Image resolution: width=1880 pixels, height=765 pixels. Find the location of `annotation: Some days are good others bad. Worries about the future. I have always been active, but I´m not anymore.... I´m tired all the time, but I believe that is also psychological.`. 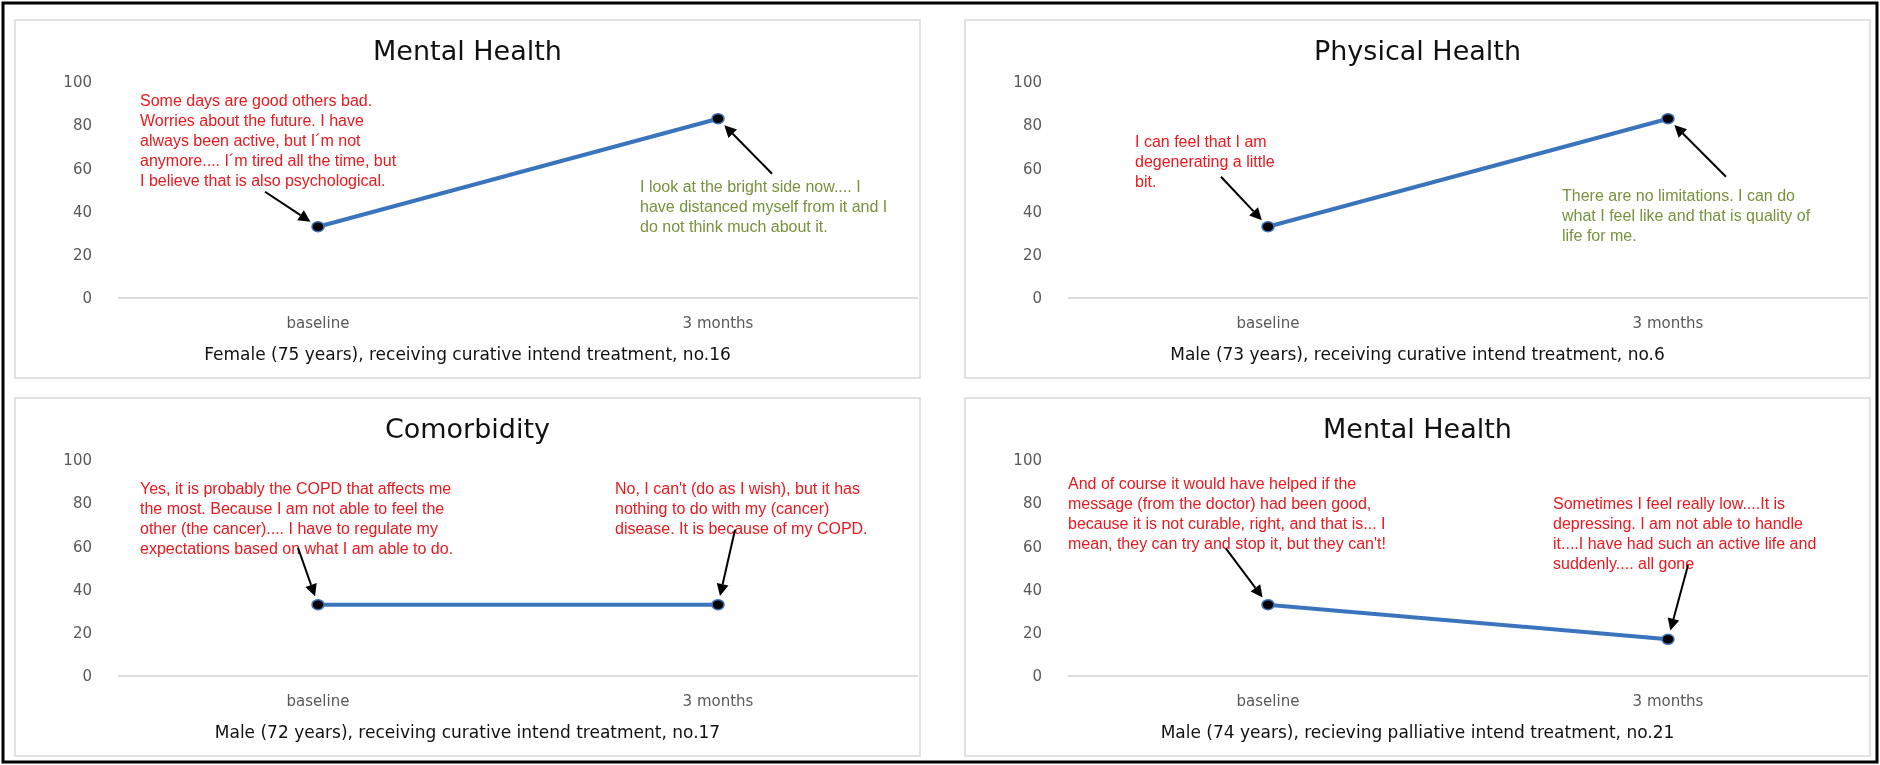

annotation: Some days are good others bad. Worries about the future. I have always been active, but I´m not anymore.... I´m tired all the time, but I believe that is also psychological. is located at coordinates (268, 141).